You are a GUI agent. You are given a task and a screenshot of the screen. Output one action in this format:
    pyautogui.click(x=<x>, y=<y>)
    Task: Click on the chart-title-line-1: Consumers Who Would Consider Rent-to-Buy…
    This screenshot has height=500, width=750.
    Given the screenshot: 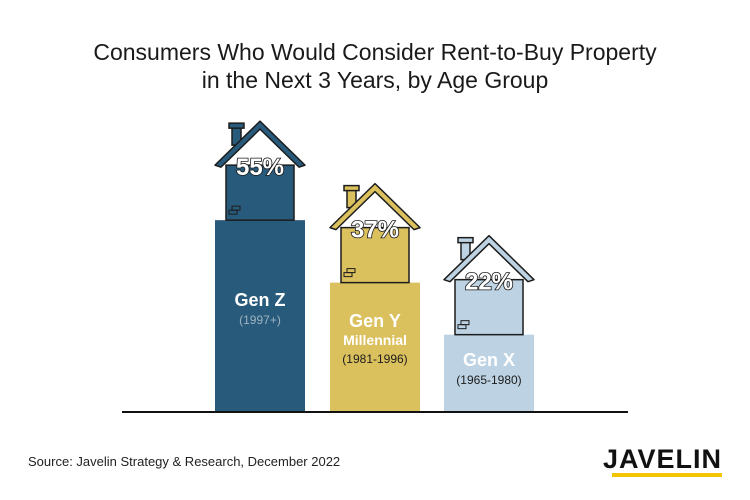 What is the action you would take?
    pyautogui.click(x=375, y=52)
    